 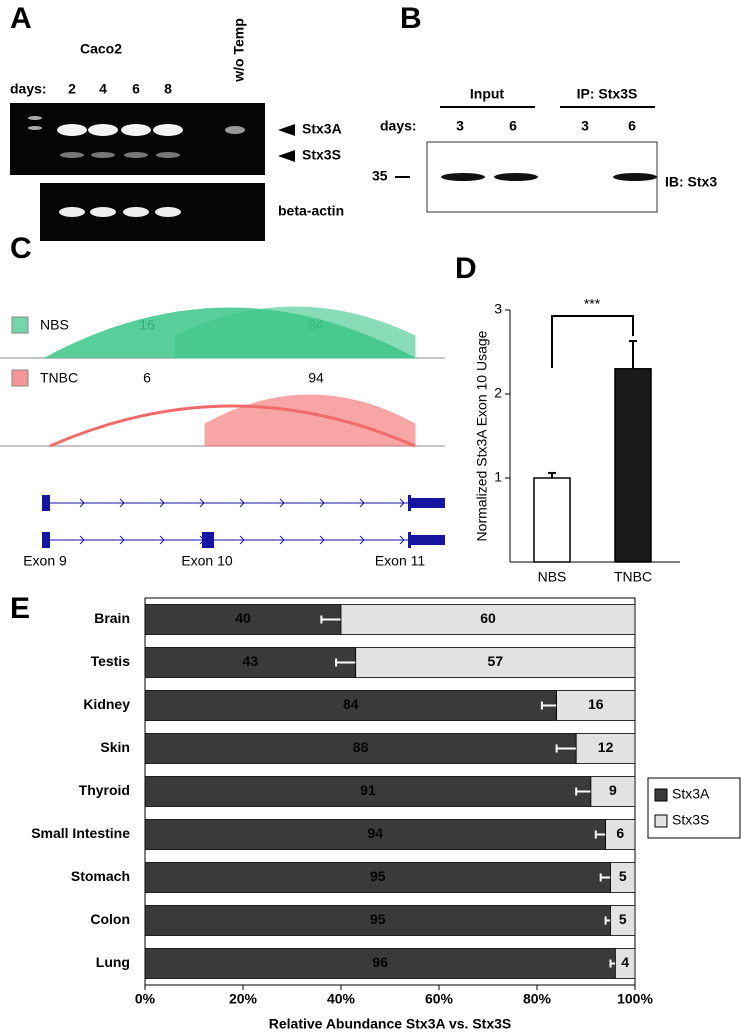 What do you see at coordinates (115, 747) in the screenshot?
I see `y-tick-label: Skin` at bounding box center [115, 747].